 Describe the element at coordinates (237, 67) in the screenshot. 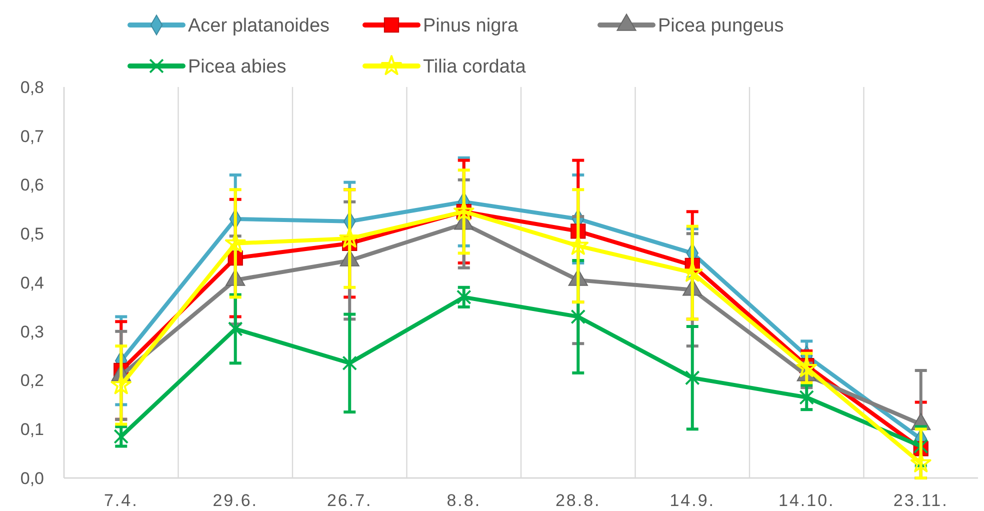

I see `legend-label: Picea abies` at that location.